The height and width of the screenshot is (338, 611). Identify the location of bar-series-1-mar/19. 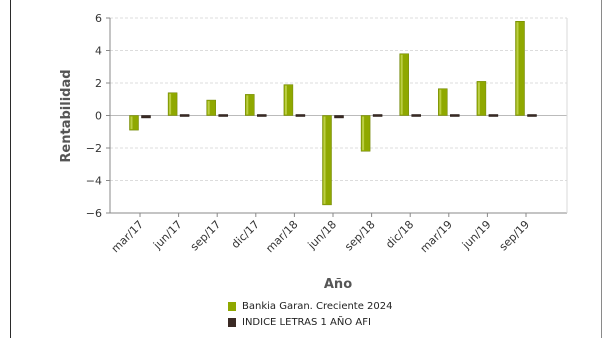
(455, 115).